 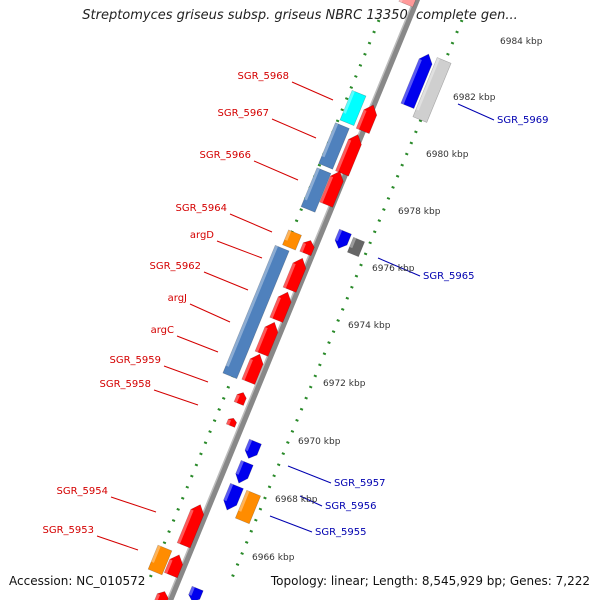 I want to click on gene-sgr5959, so click(x=253, y=368).